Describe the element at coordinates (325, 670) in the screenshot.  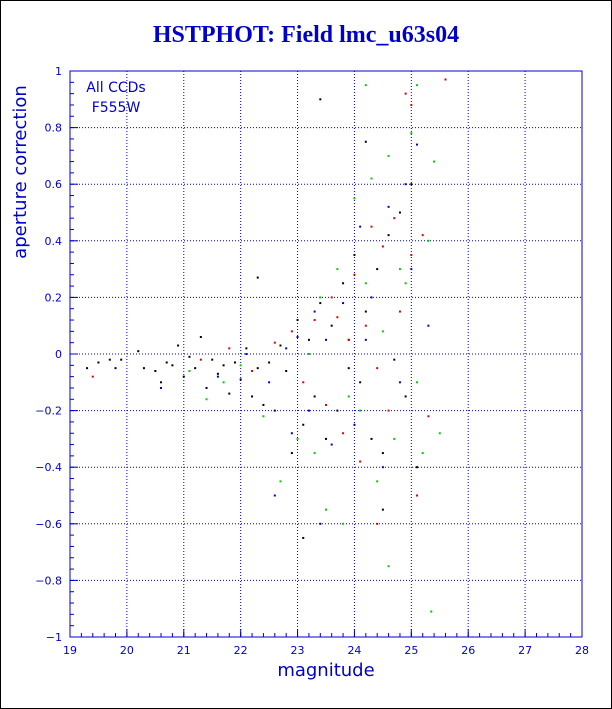
I see `x-axis-title: magnitude` at that location.